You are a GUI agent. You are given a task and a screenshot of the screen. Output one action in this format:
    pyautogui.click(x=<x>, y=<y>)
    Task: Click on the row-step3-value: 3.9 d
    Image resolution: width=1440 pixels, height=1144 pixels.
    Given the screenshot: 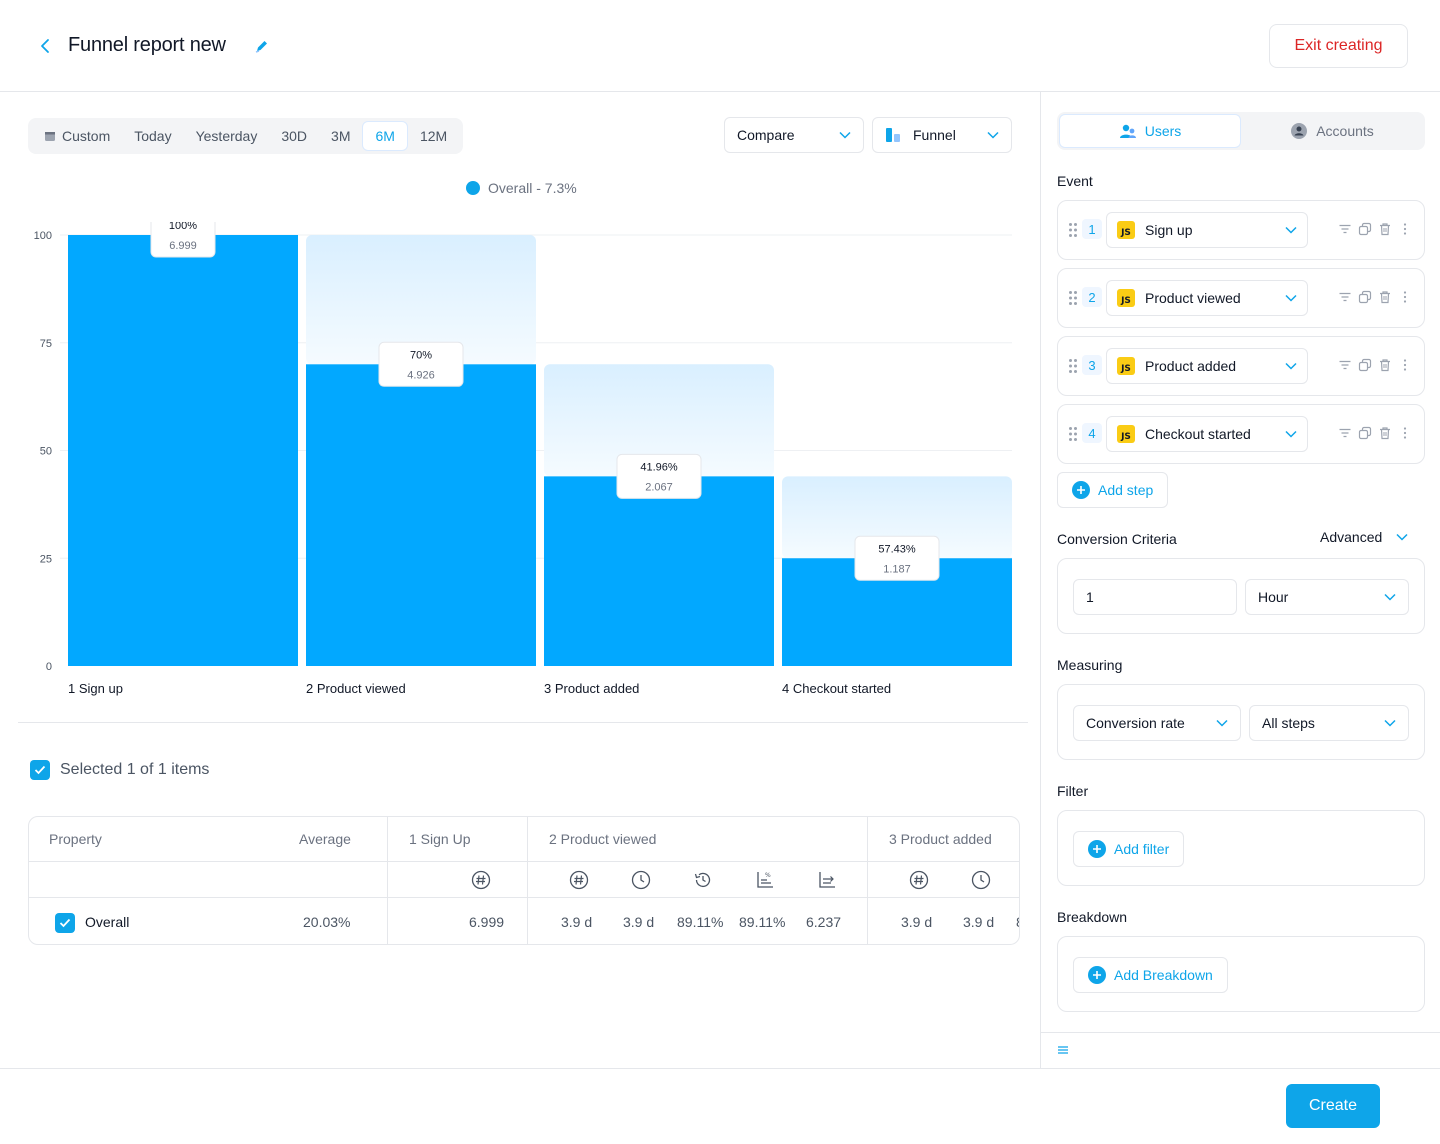 What is the action you would take?
    pyautogui.click(x=917, y=922)
    